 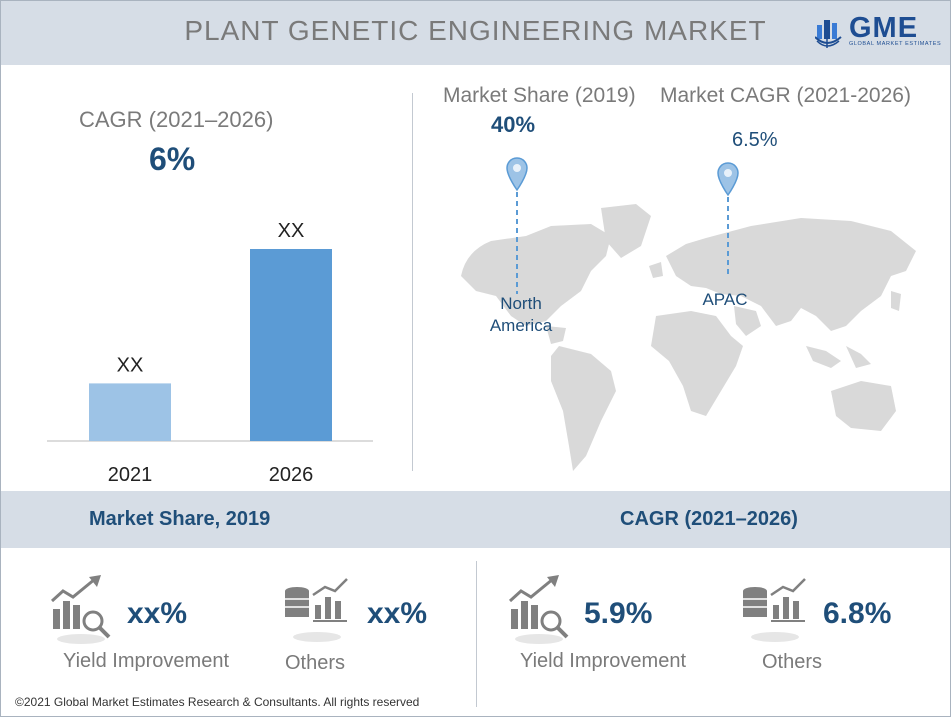 What do you see at coordinates (618, 613) in the screenshot?
I see `cagr-yield-value: 5.9%` at bounding box center [618, 613].